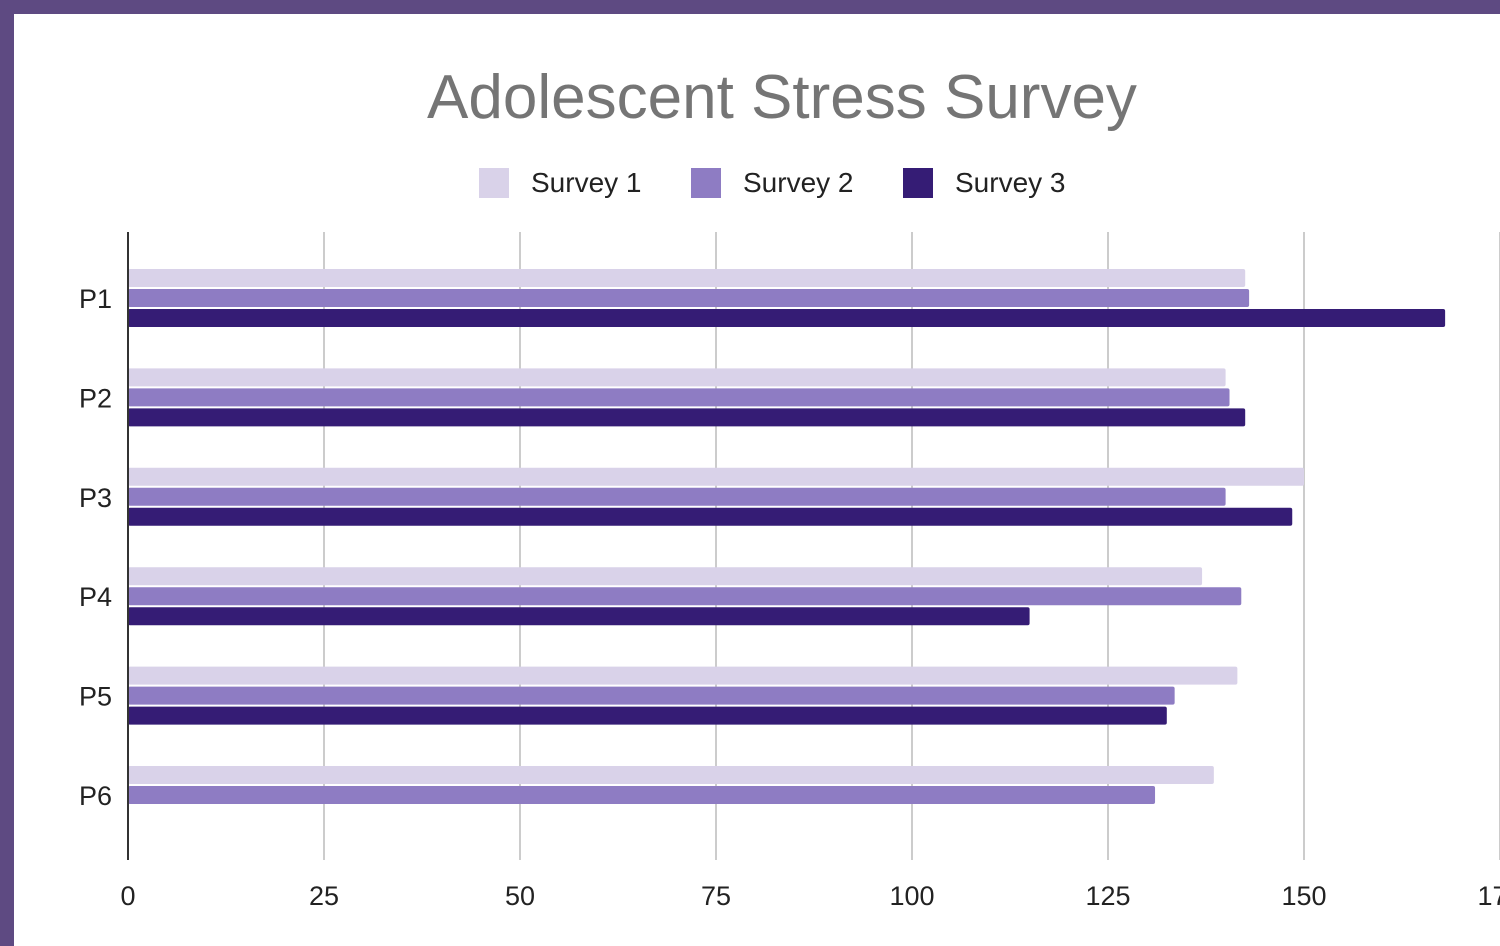 The width and height of the screenshot is (1500, 946). I want to click on x-tick-label-125: 125, so click(1107, 896).